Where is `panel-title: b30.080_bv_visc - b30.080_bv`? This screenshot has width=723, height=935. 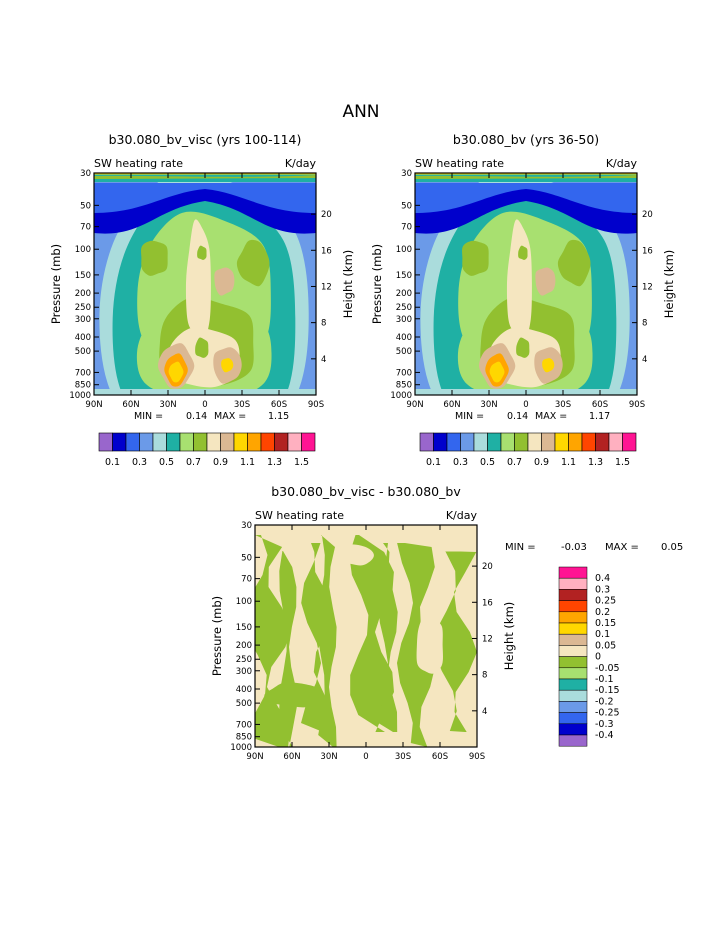 panel-title: b30.080_bv_visc - b30.080_bv is located at coordinates (366, 491).